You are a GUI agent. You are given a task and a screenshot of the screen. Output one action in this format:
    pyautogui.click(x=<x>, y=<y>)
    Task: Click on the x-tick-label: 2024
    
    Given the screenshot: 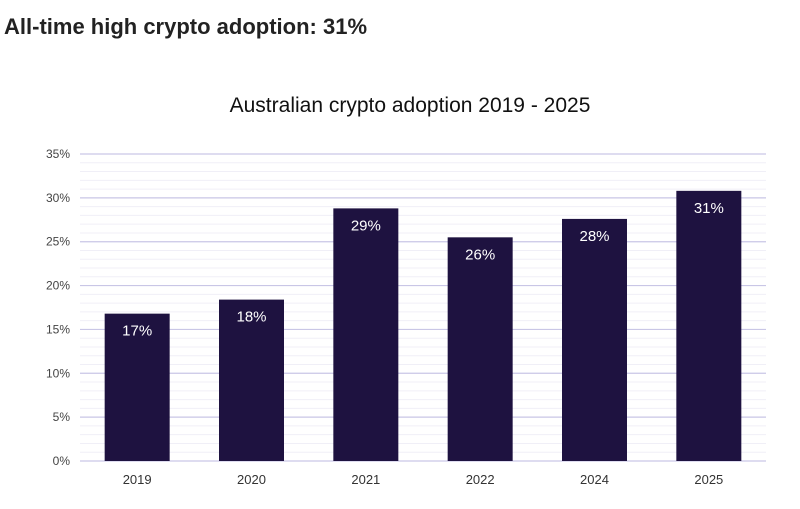 What is the action you would take?
    pyautogui.click(x=594, y=479)
    